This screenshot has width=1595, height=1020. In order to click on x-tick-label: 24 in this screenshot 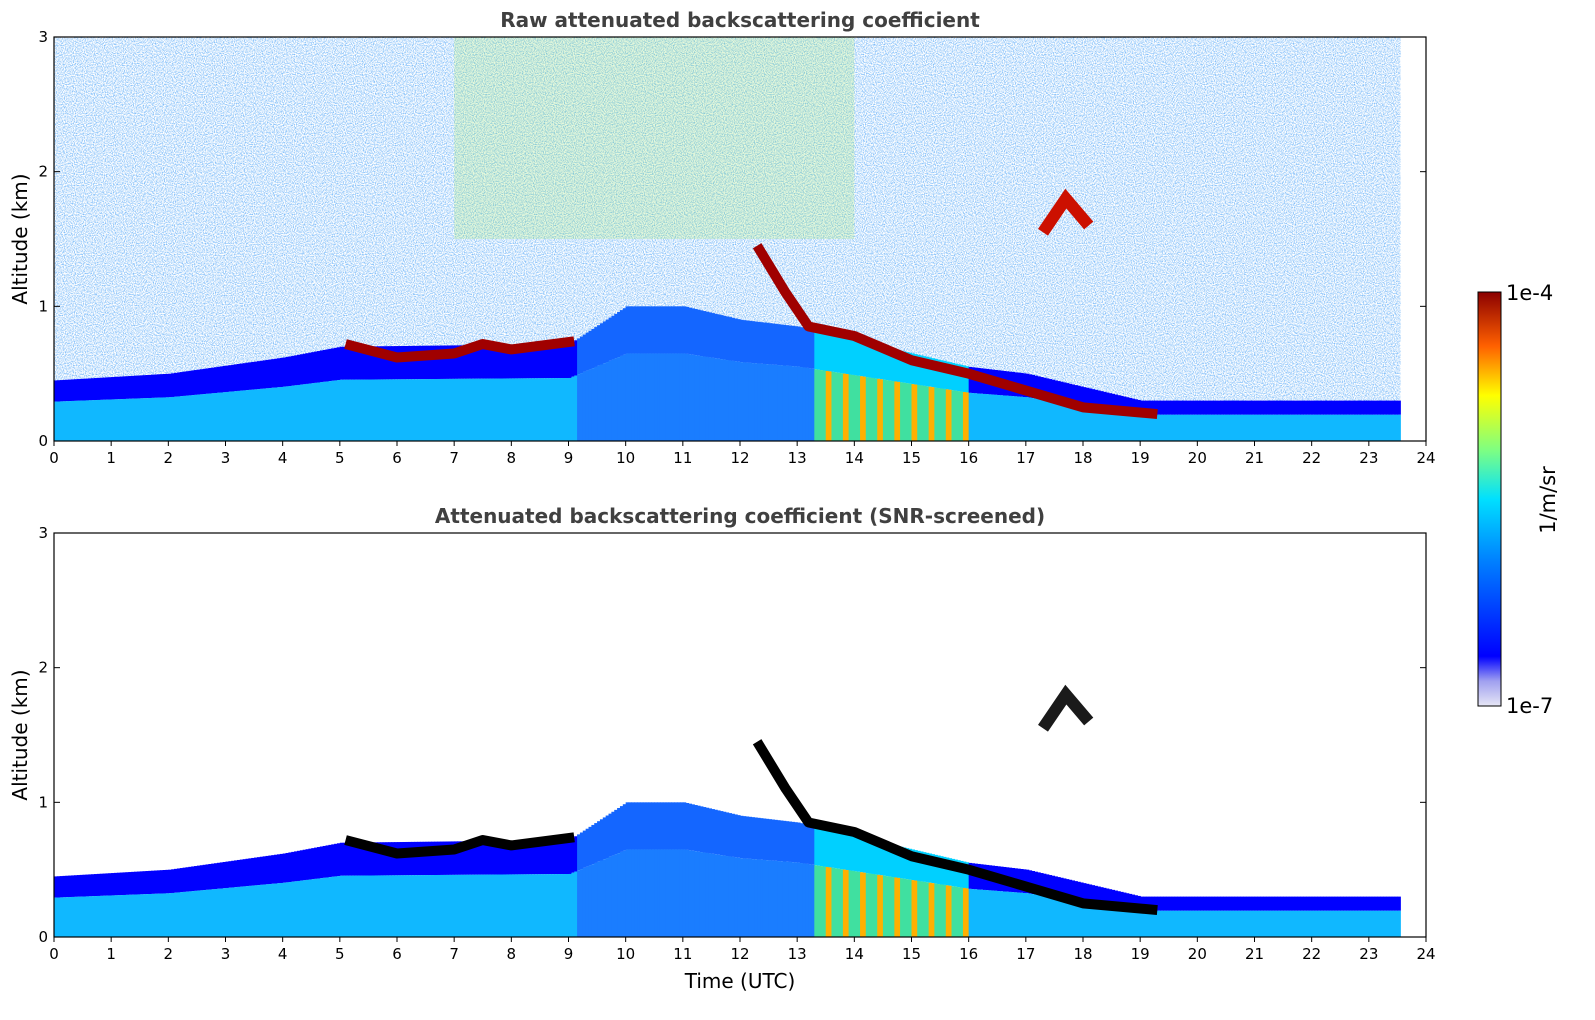, I will do `click(1425, 458)`.